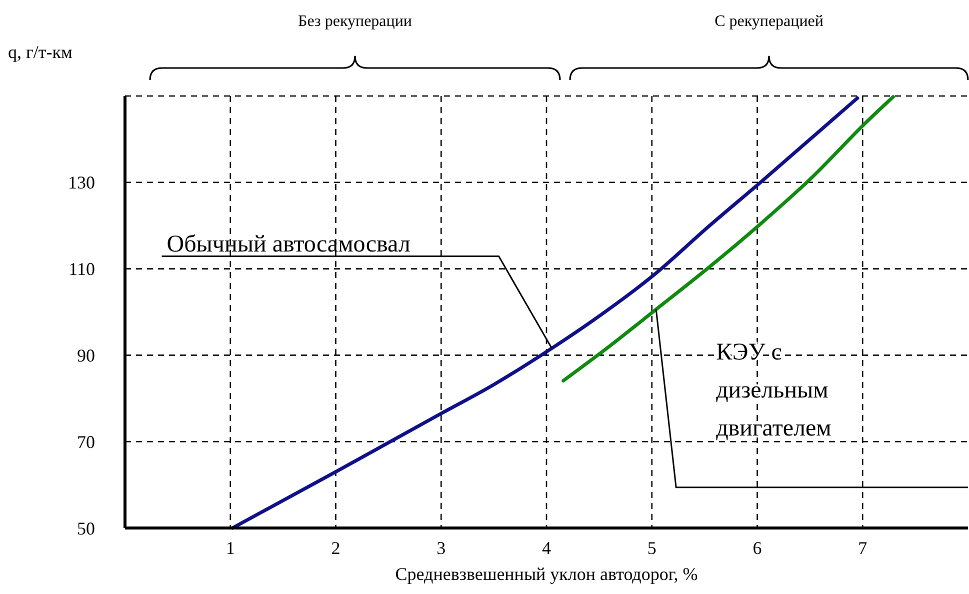 The width and height of the screenshot is (969, 594). What do you see at coordinates (86, 442) in the screenshot?
I see `y-tick-label: 70` at bounding box center [86, 442].